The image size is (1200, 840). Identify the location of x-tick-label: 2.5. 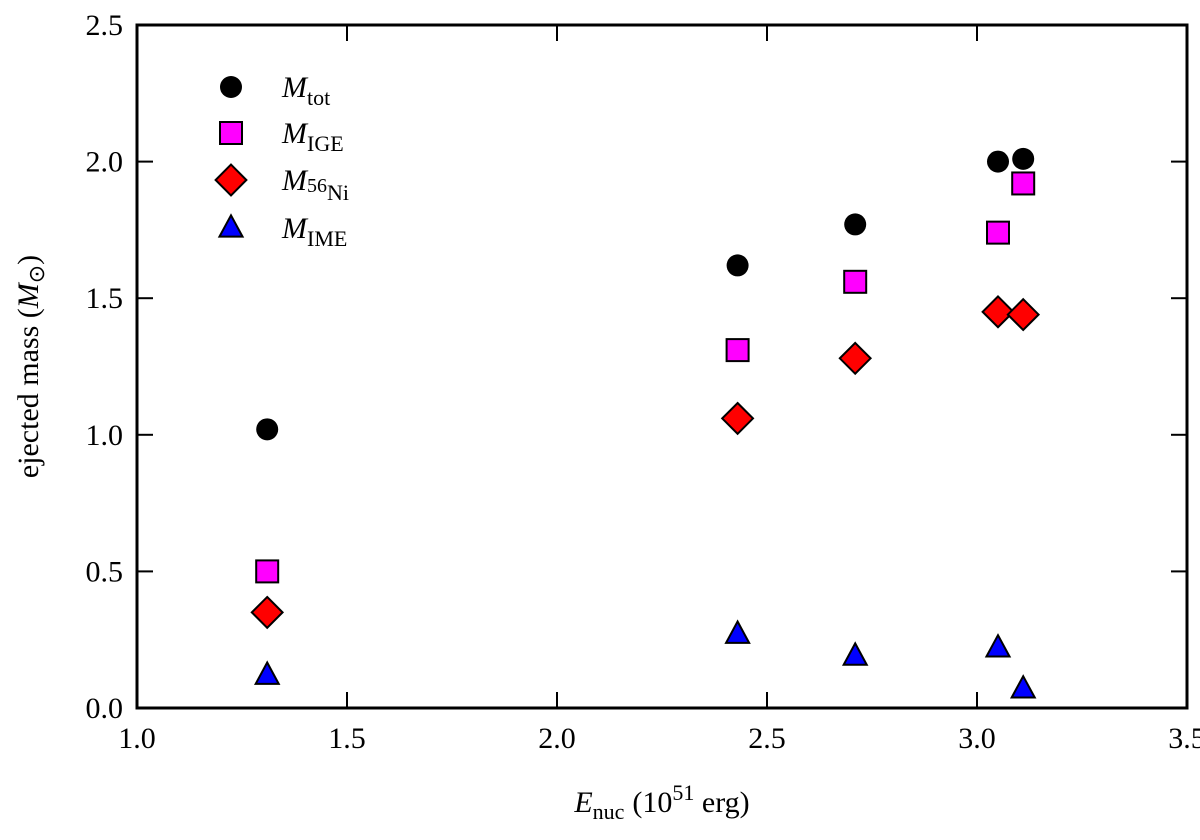
(767, 738).